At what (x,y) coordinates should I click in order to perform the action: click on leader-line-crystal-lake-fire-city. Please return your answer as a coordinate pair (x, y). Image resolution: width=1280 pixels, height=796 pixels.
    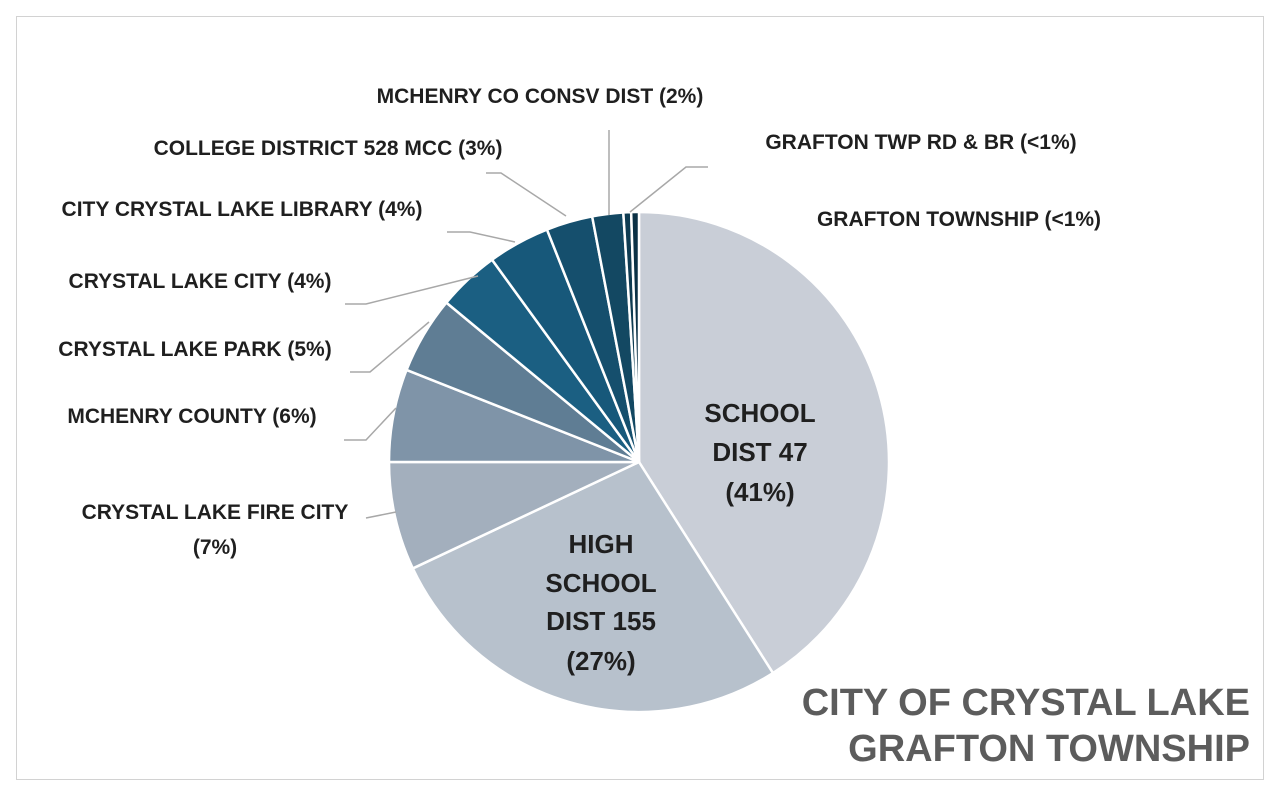
    Looking at the image, I should click on (381, 515).